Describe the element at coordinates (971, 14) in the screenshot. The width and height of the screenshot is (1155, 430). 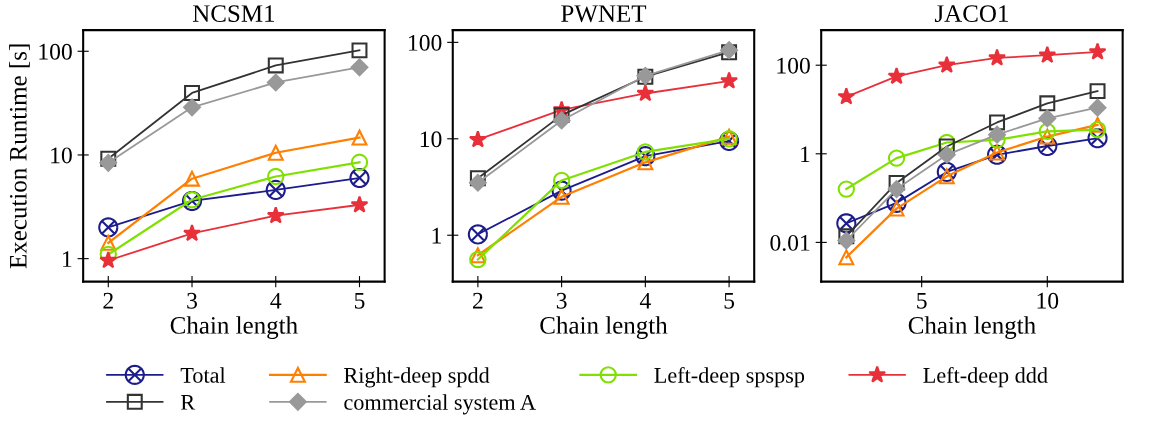
I see `chart-title: JACO1` at that location.